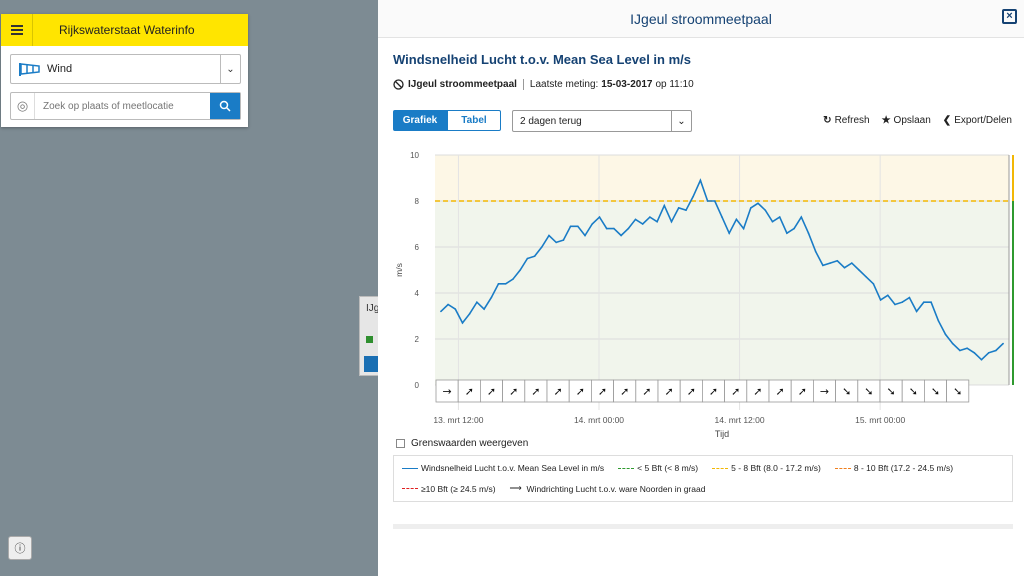 This screenshot has width=1024, height=576. I want to click on tab-grafiek: Grafiek, so click(420, 120).